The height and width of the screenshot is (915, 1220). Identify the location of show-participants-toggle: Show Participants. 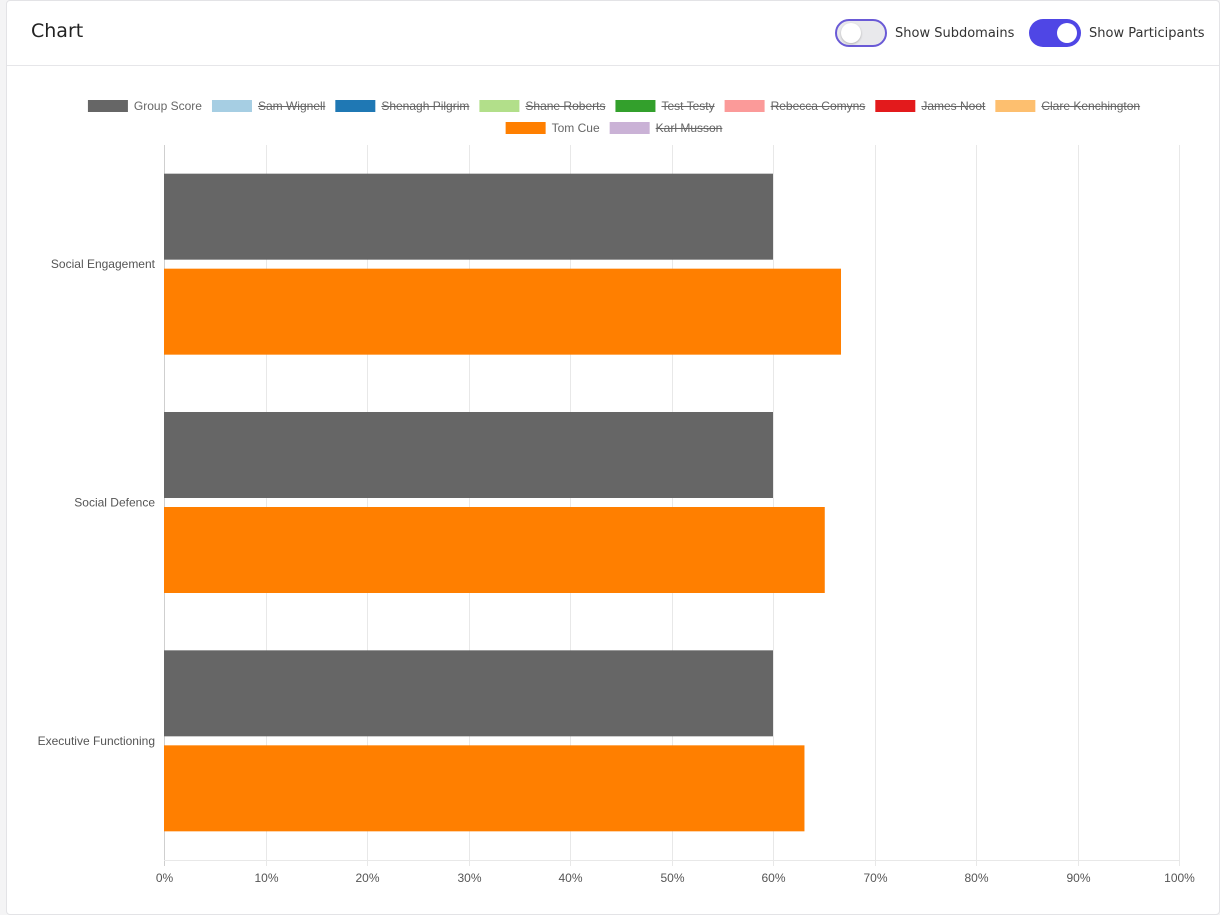
(1117, 33).